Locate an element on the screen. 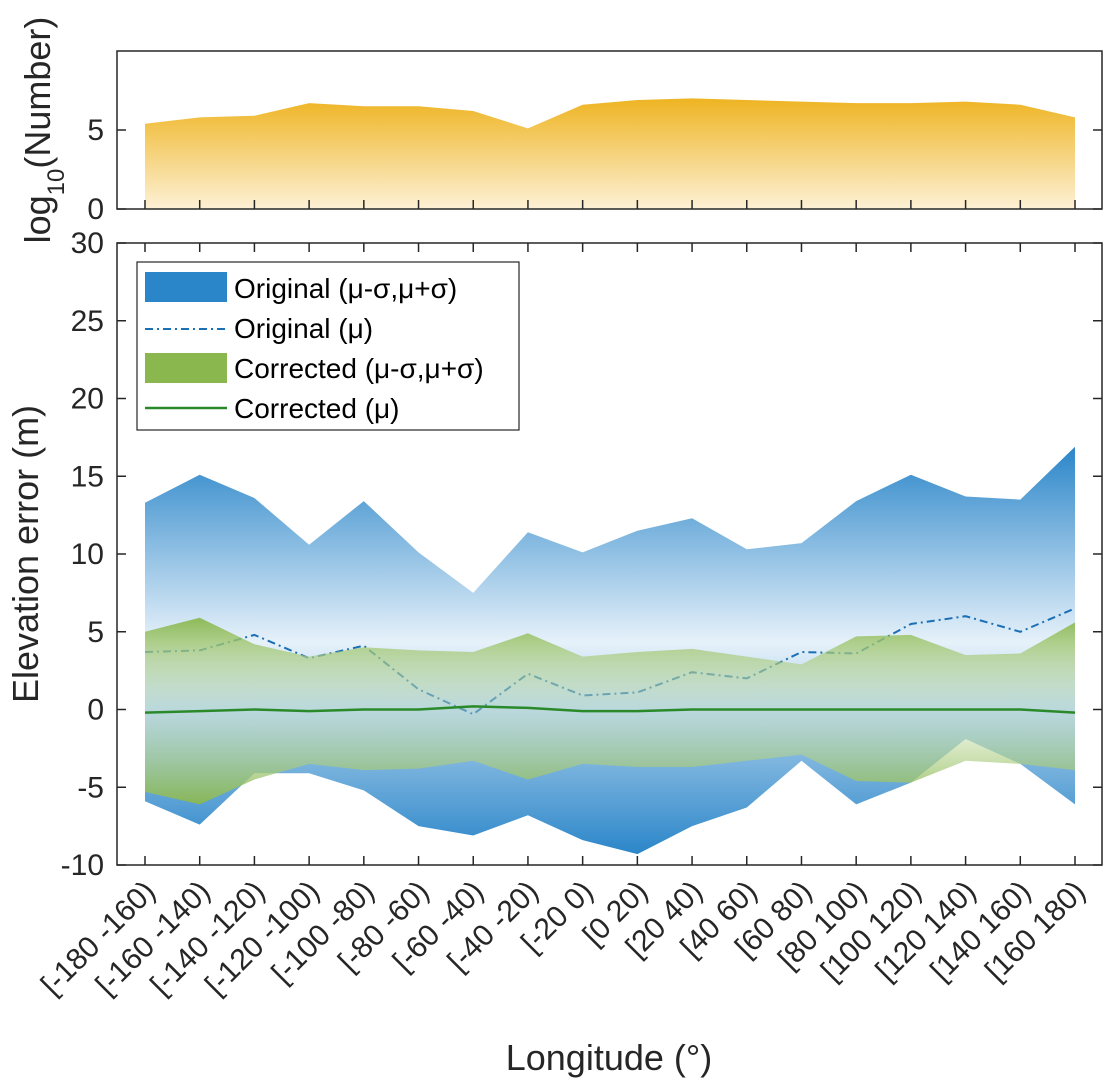 This screenshot has width=1114, height=1088. count-y-tick-label: 0 is located at coordinates (95, 209).